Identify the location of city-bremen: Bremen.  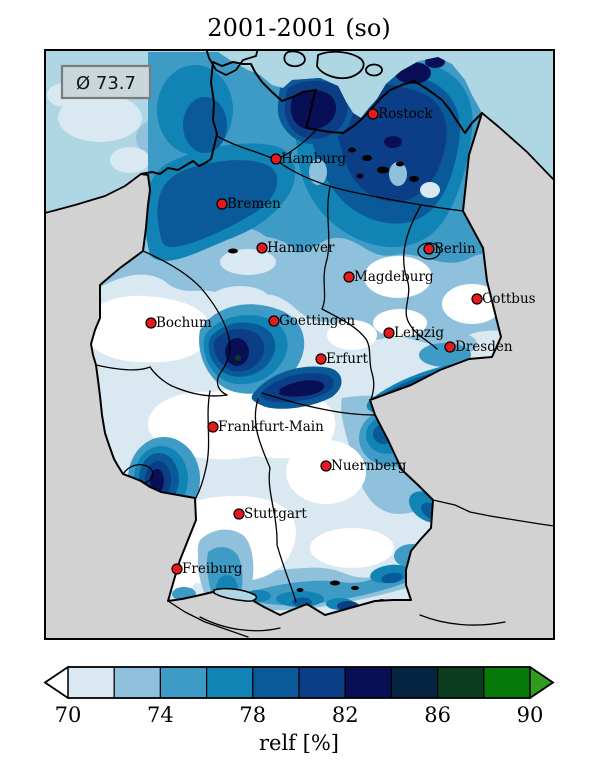
(248, 204).